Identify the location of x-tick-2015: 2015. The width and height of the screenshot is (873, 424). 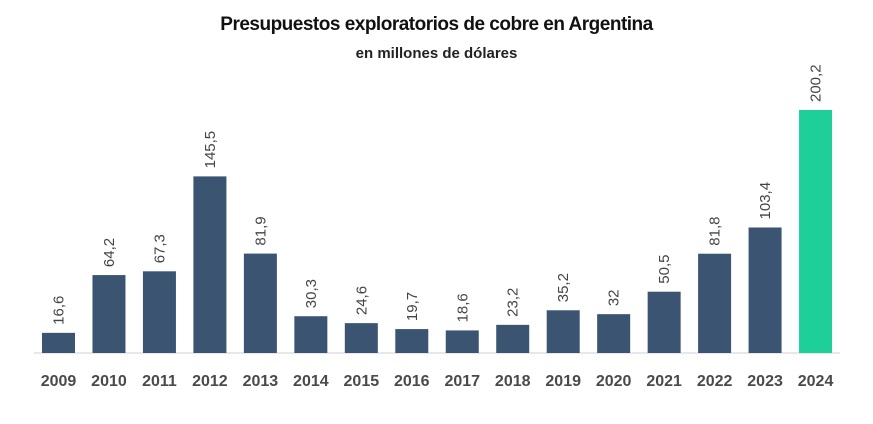
(362, 381).